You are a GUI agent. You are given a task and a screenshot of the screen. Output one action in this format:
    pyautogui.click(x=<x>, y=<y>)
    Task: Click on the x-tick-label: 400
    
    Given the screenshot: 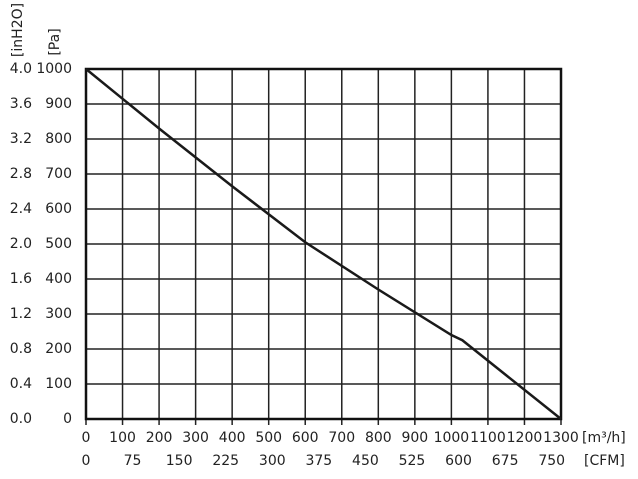 What is the action you would take?
    pyautogui.click(x=232, y=438)
    